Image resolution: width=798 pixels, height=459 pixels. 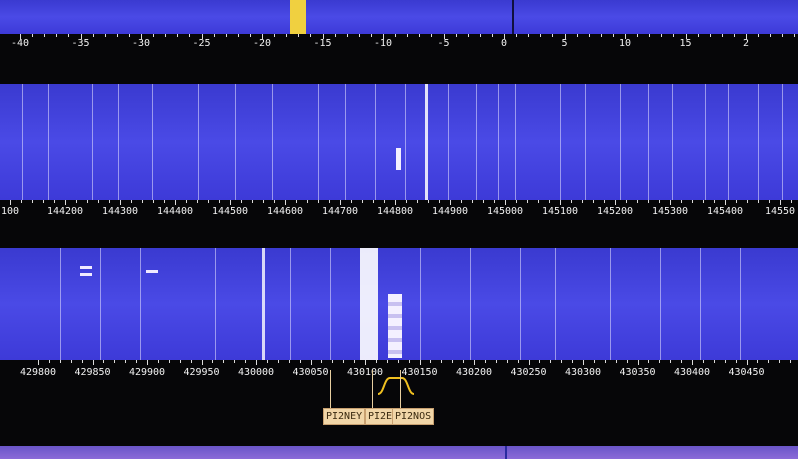 I want to click on signal-burst, so click(x=395, y=326).